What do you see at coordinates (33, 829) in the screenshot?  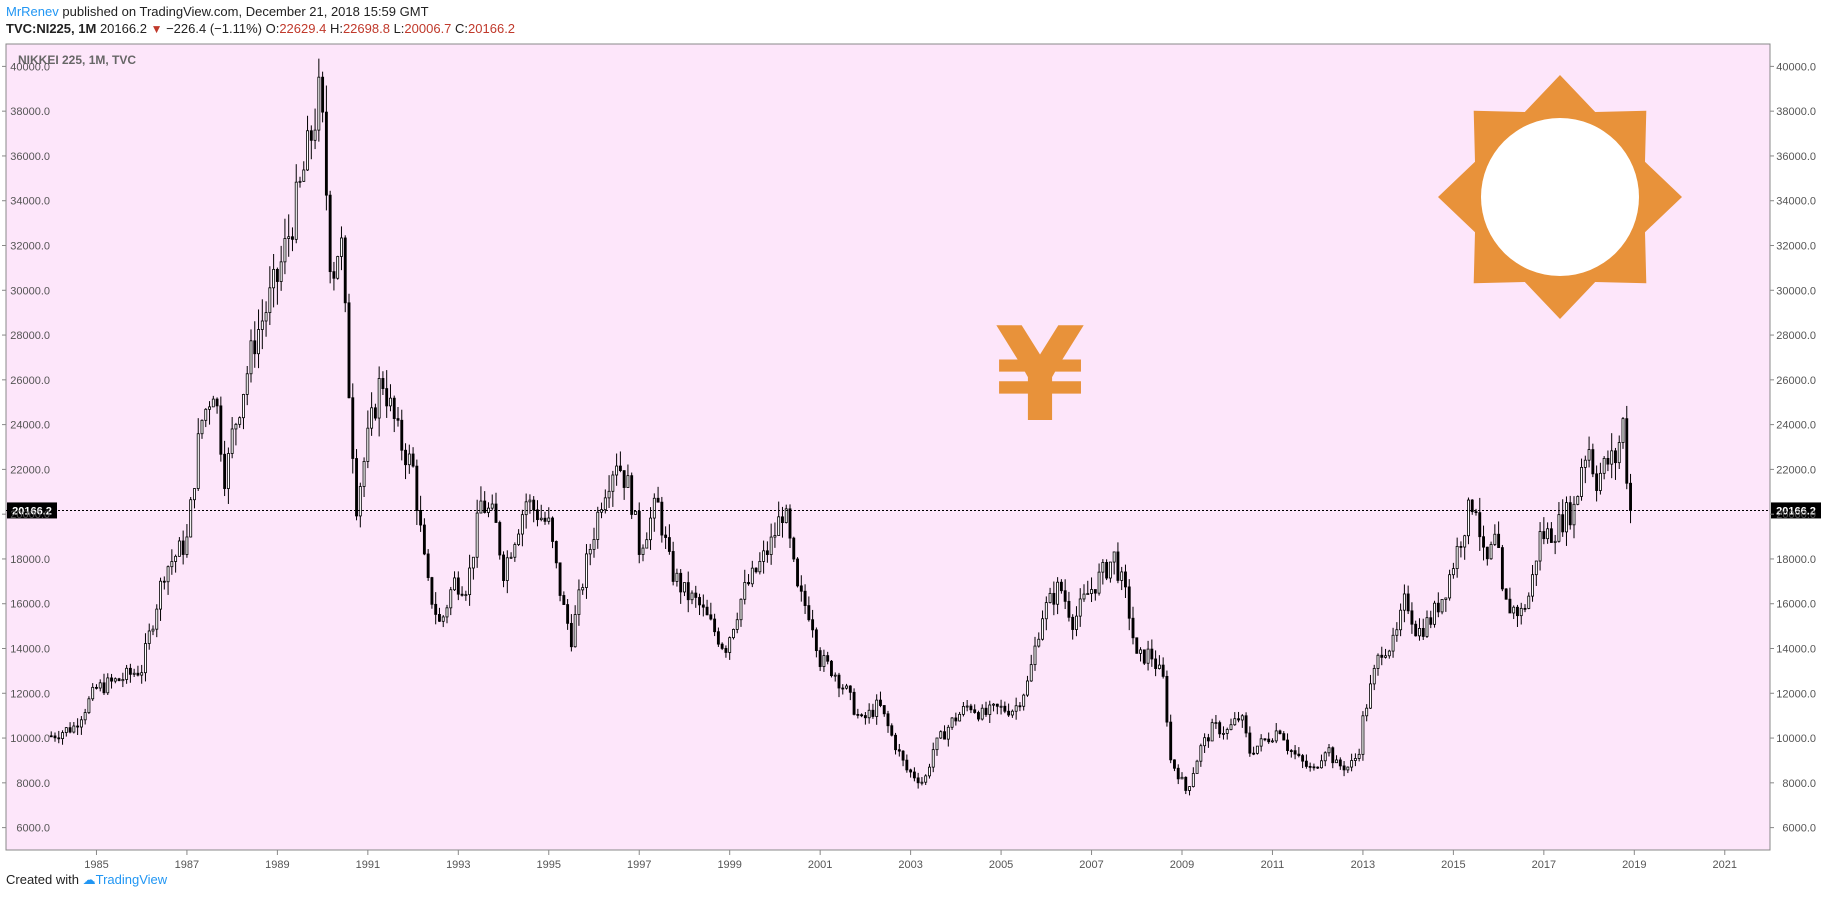 I see `y-tick-label-left: 6000.0` at bounding box center [33, 829].